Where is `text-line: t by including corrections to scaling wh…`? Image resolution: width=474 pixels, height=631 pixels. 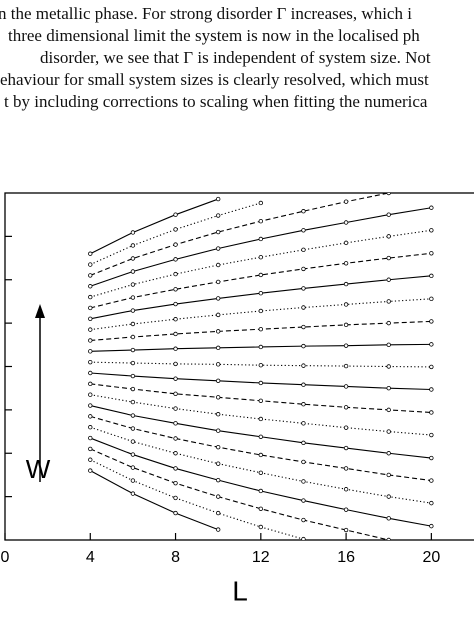
text-line: t by including corrections to scaling wh… is located at coordinates (216, 101).